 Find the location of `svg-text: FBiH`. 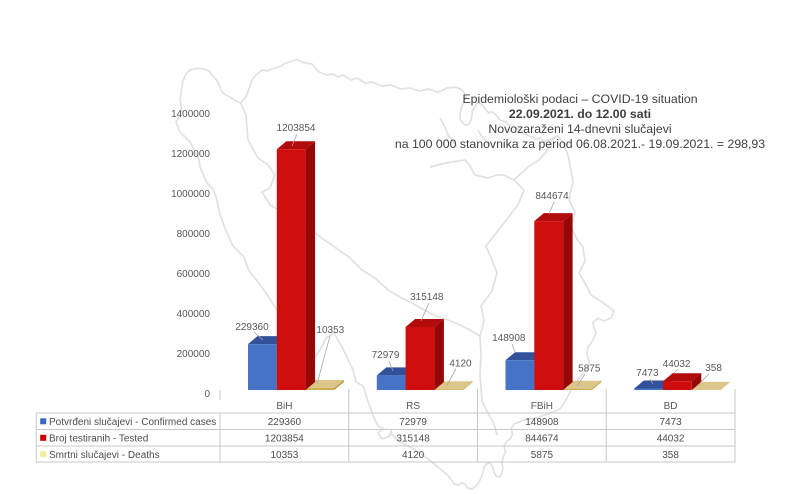

svg-text: FBiH is located at coordinates (542, 406).